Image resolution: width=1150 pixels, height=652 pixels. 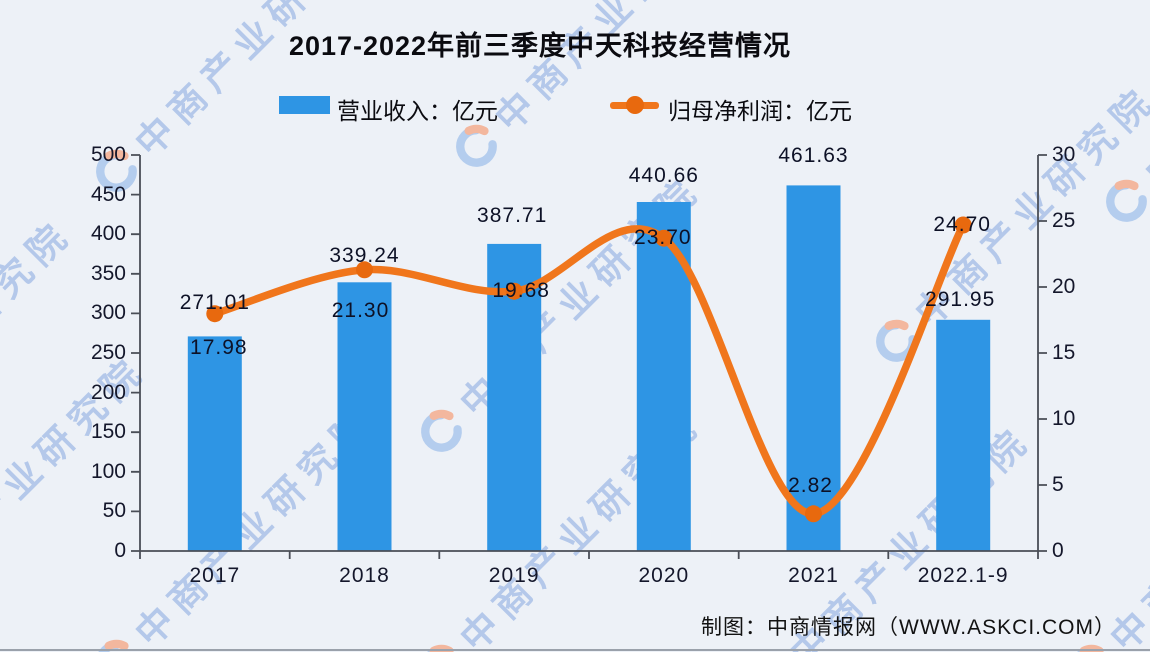 I want to click on bottom-rule, so click(x=575, y=650).